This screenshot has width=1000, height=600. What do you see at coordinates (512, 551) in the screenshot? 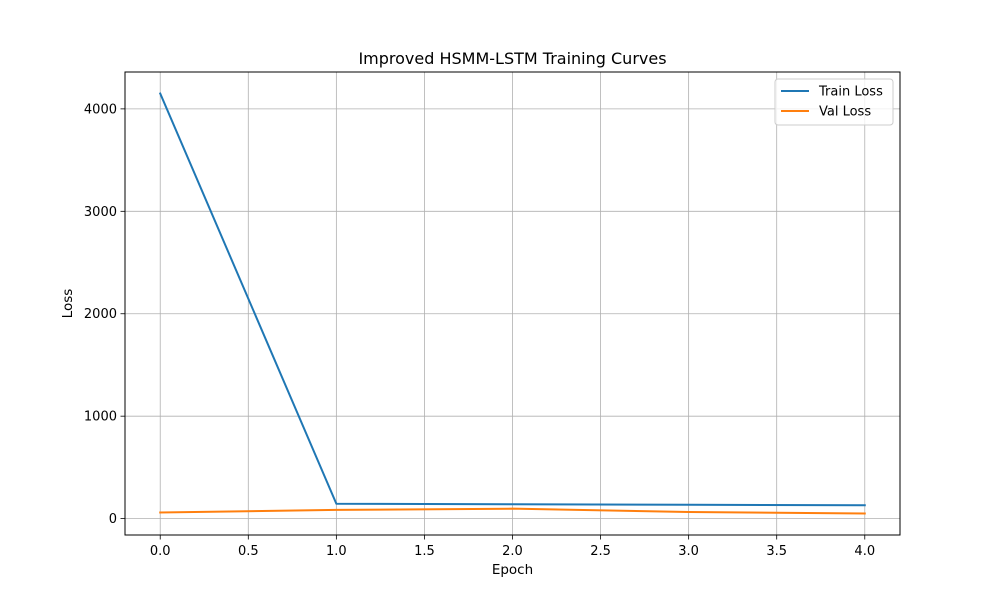
I see `x-tick-label: 2.0` at bounding box center [512, 551].